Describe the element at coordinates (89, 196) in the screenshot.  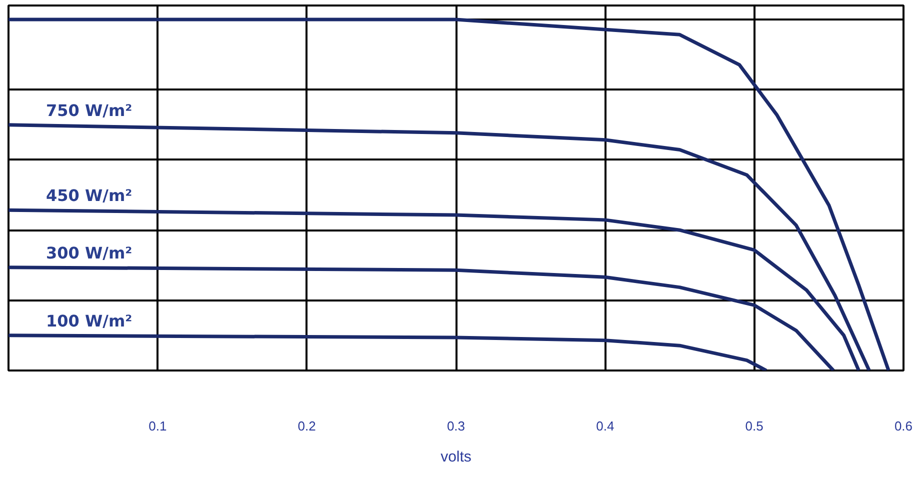
I see `series-label: 450 W/m²` at that location.